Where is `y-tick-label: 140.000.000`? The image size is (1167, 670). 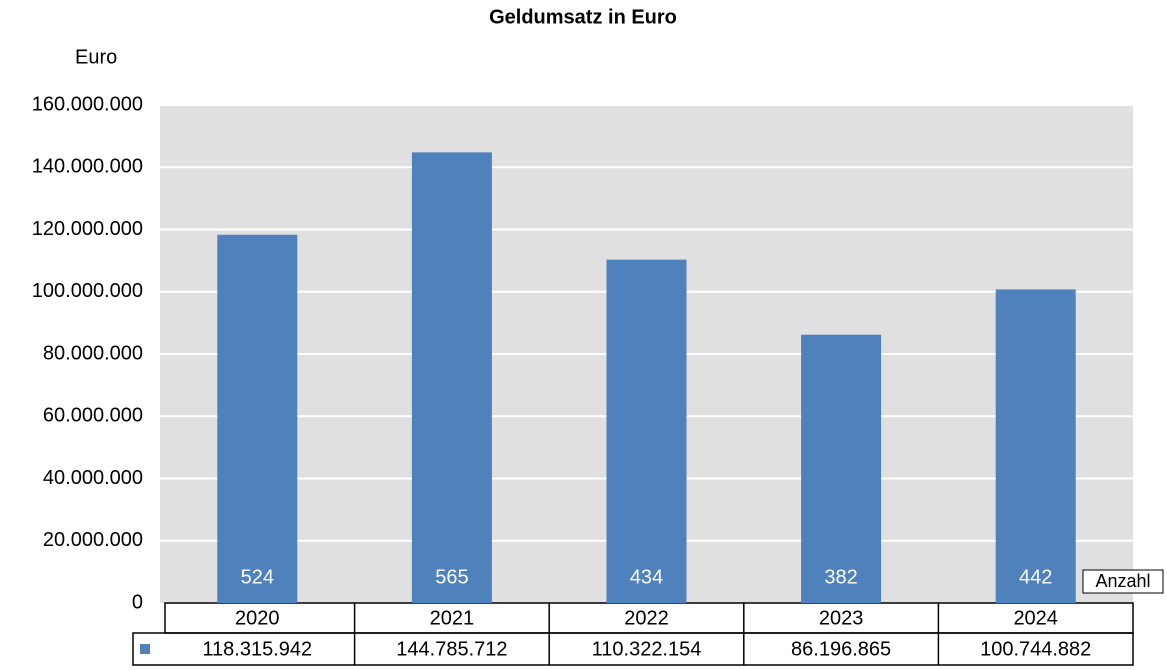
y-tick-label: 140.000.000 is located at coordinates (87, 167).